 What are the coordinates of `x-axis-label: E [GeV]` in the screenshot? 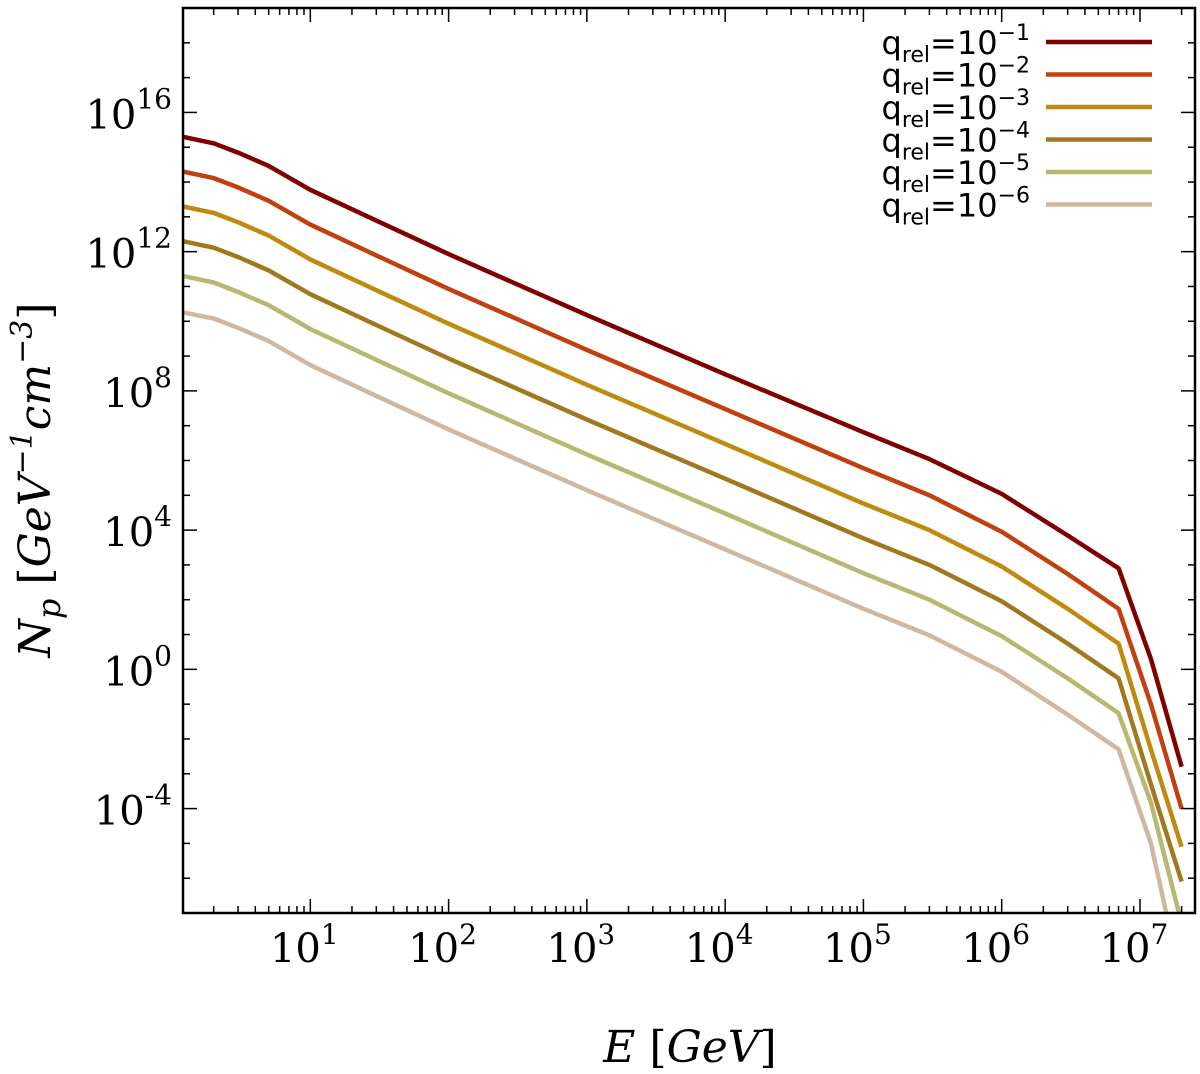 It's located at (689, 1047).